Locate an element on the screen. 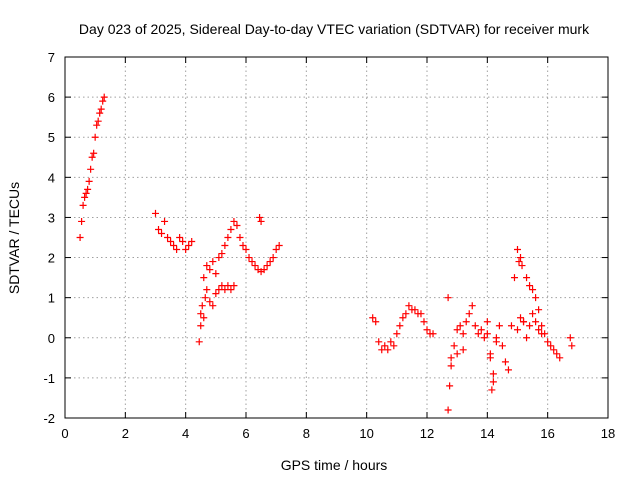 This screenshot has width=640, height=480. y-tick-label: -1 is located at coordinates (49, 378).